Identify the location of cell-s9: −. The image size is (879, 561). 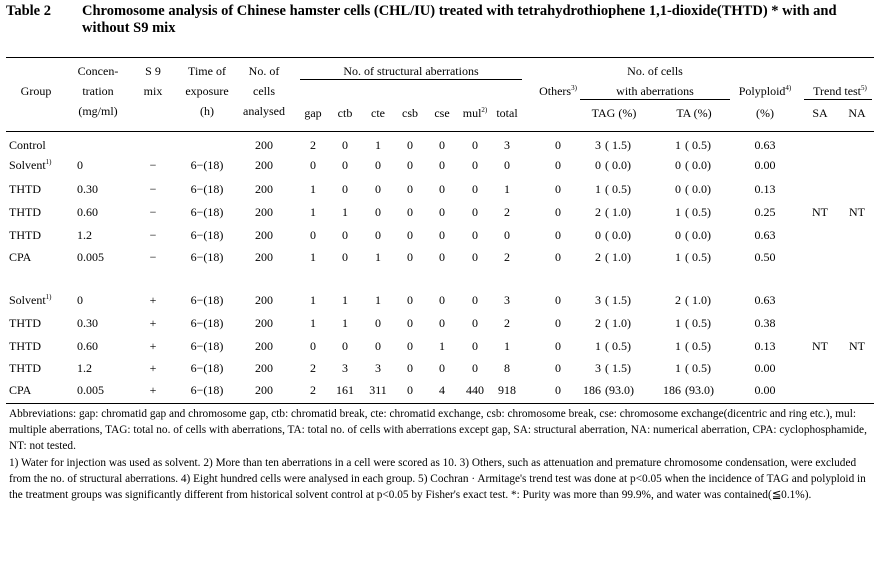
(153, 165).